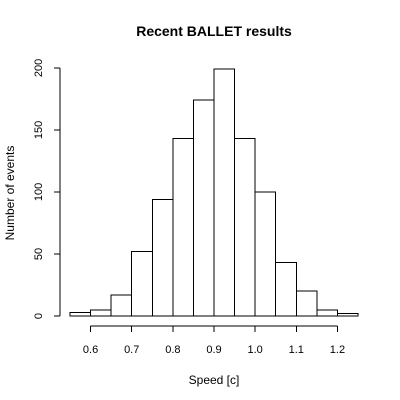 The width and height of the screenshot is (400, 400). I want to click on y-tick-label: 50, so click(39, 254).